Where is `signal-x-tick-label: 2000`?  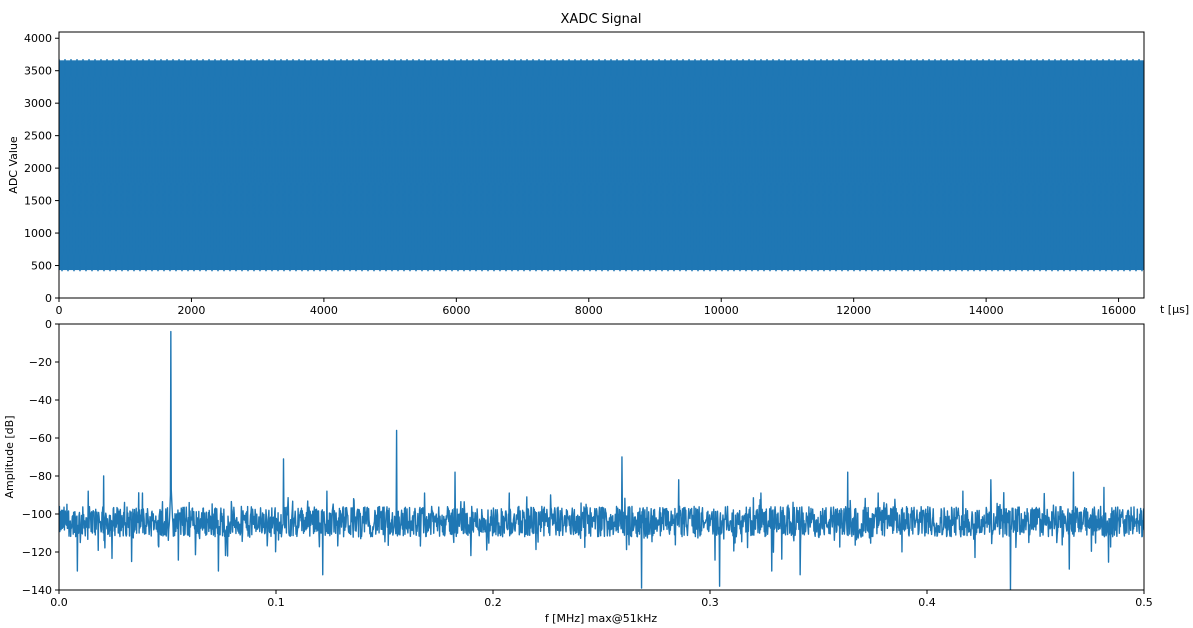 signal-x-tick-label: 2000 is located at coordinates (191, 310).